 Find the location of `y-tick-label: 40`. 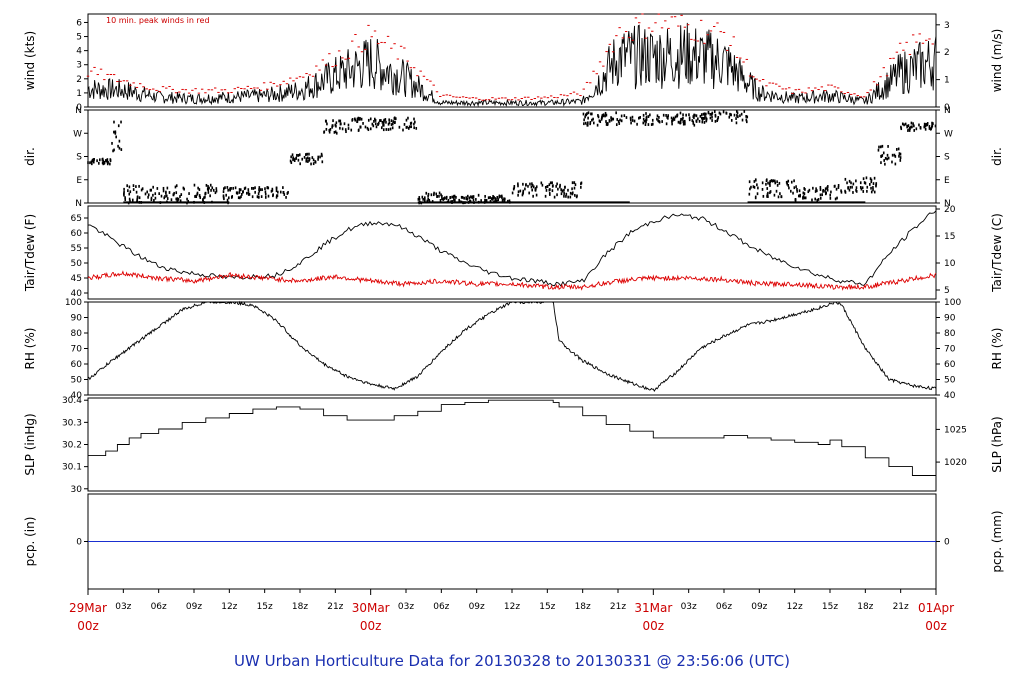

y-tick-label: 40 is located at coordinates (77, 294).